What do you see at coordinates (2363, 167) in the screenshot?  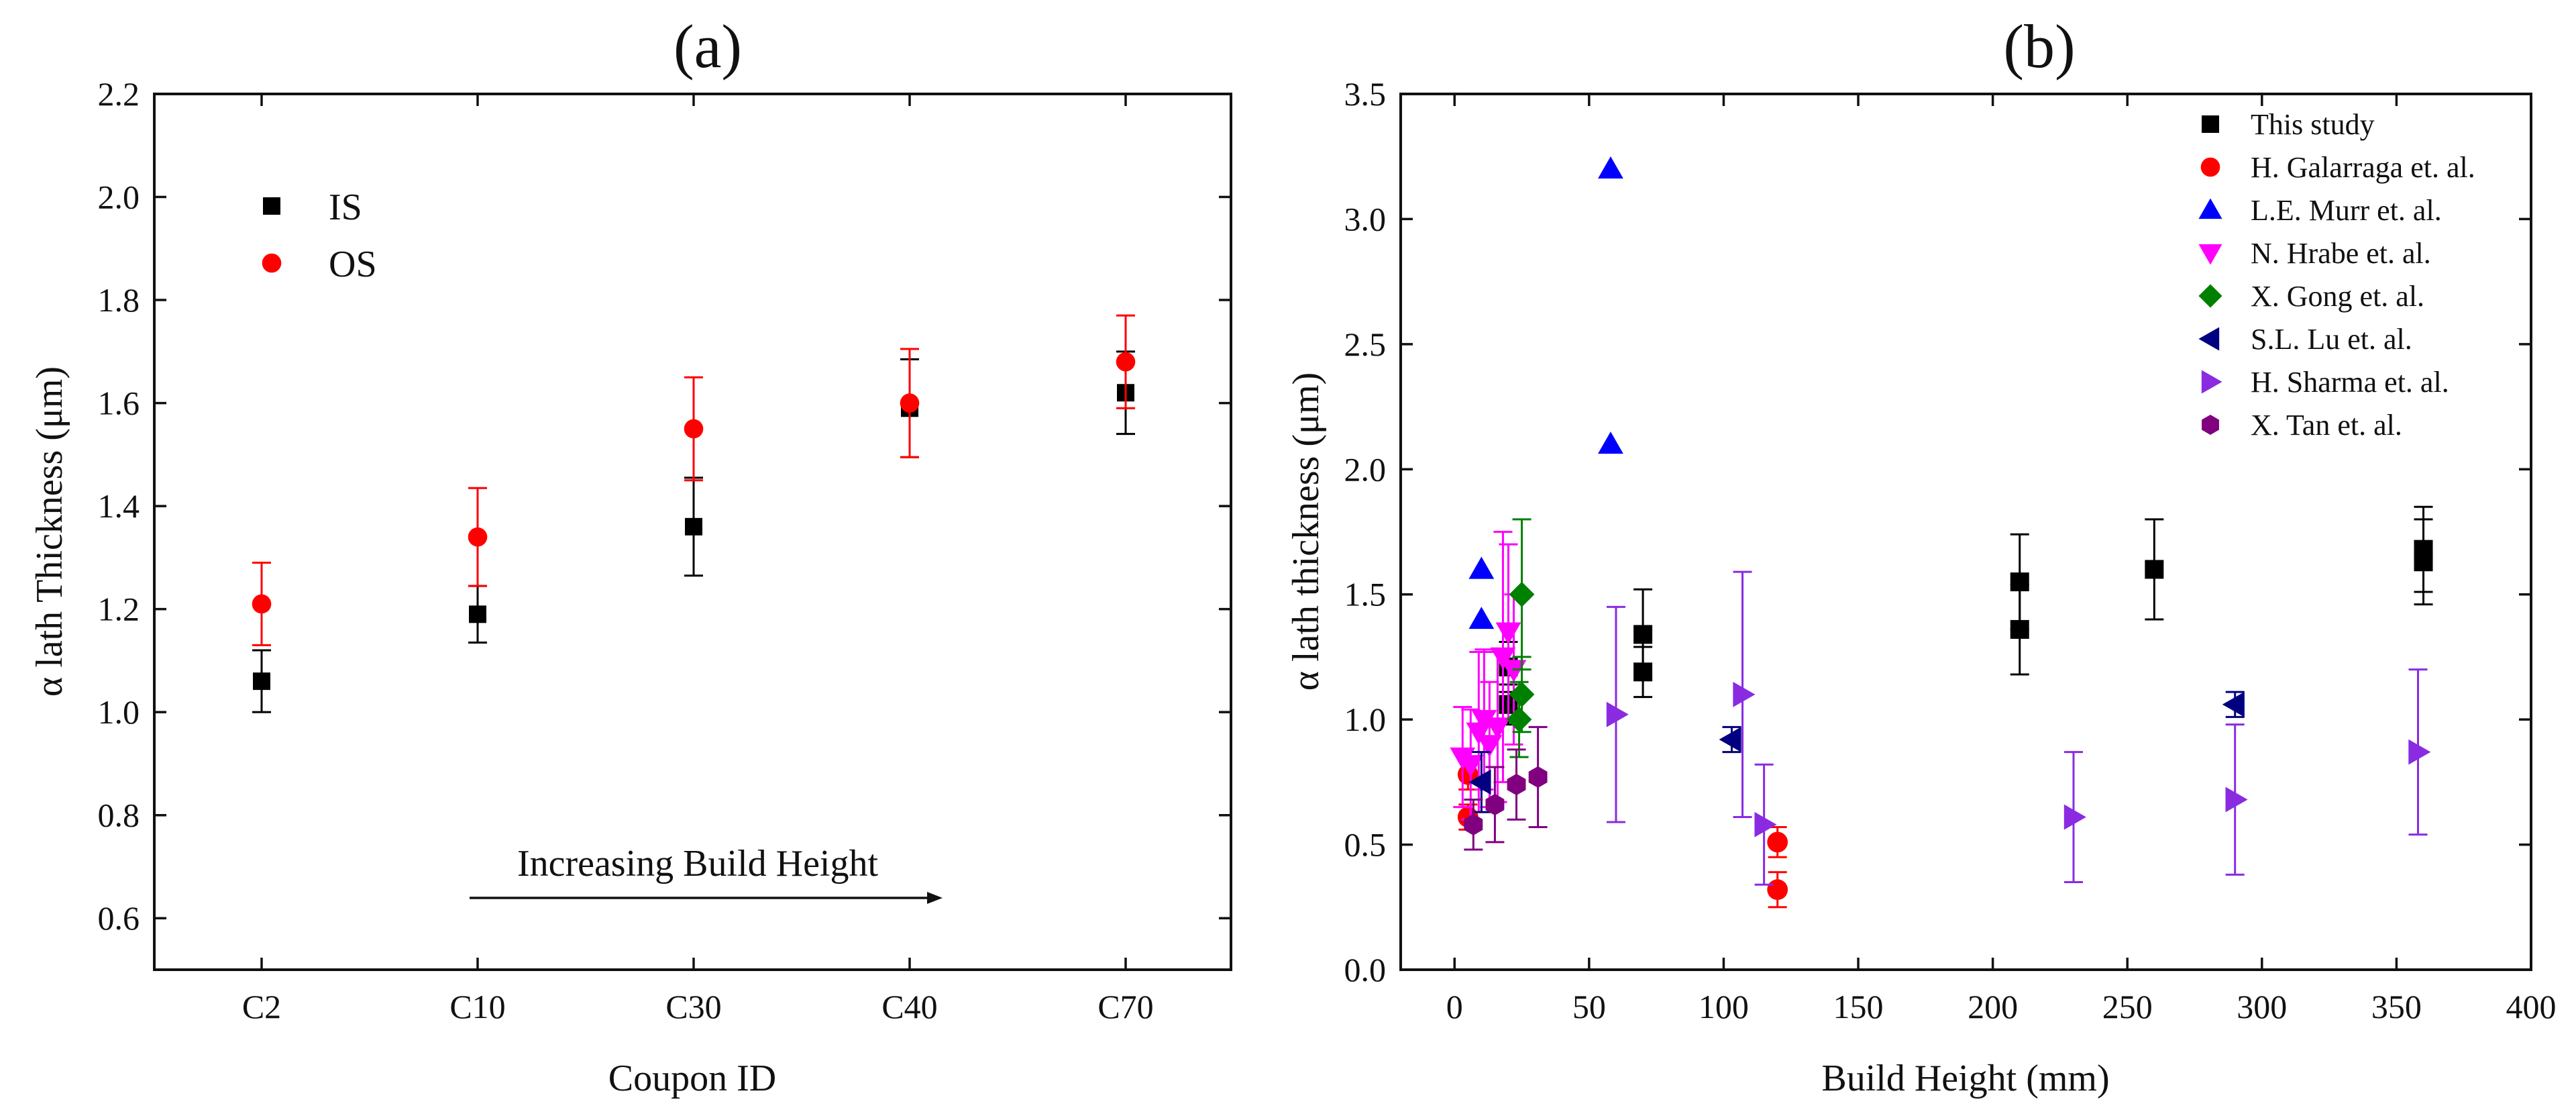 I see `panel-b-legend-label: H. Galarraga et. al.` at bounding box center [2363, 167].